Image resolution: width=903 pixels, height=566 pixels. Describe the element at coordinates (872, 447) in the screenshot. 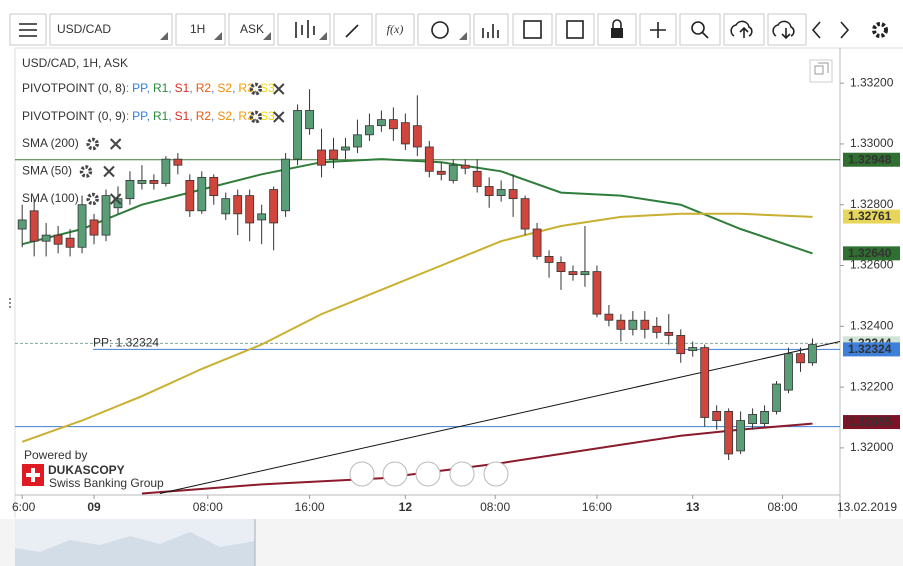

I see `y-tick-label: 1.32000` at that location.